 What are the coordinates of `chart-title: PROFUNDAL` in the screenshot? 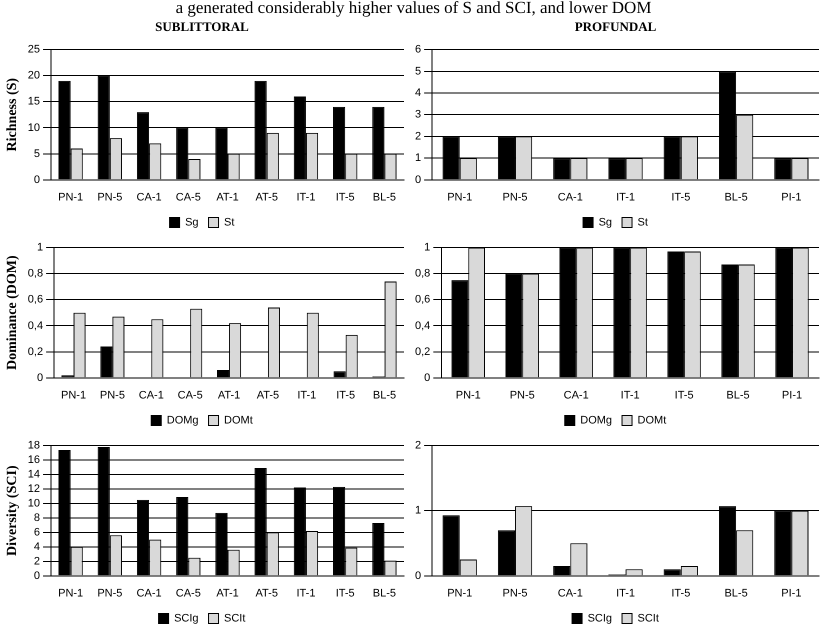 It's located at (615, 26).